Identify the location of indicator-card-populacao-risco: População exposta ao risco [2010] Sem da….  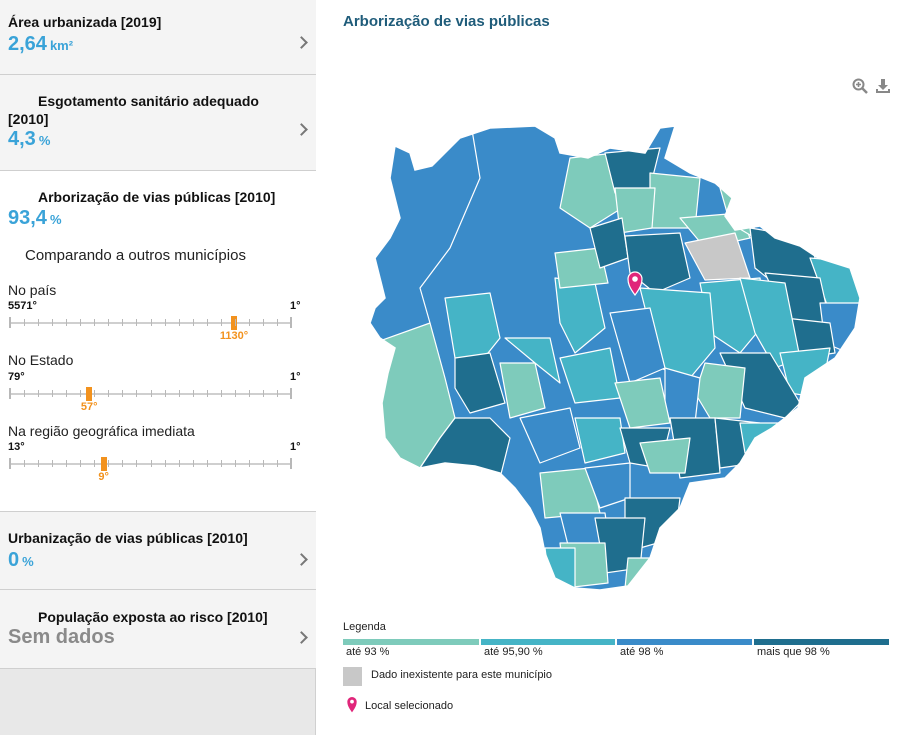
(158, 629).